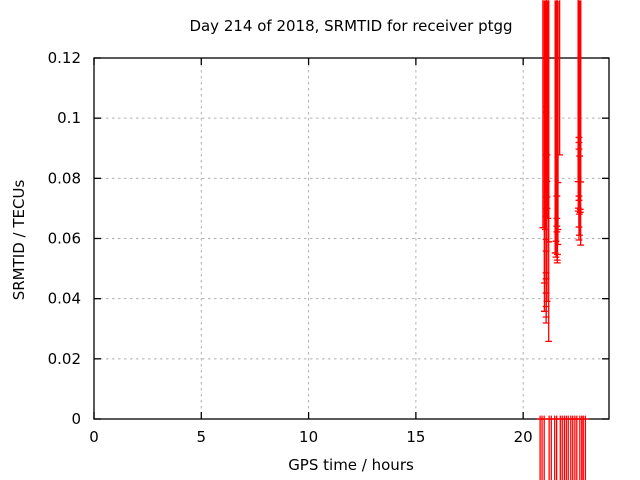 The width and height of the screenshot is (640, 480). Describe the element at coordinates (69, 118) in the screenshot. I see `y-tick-label: 0.1` at that location.